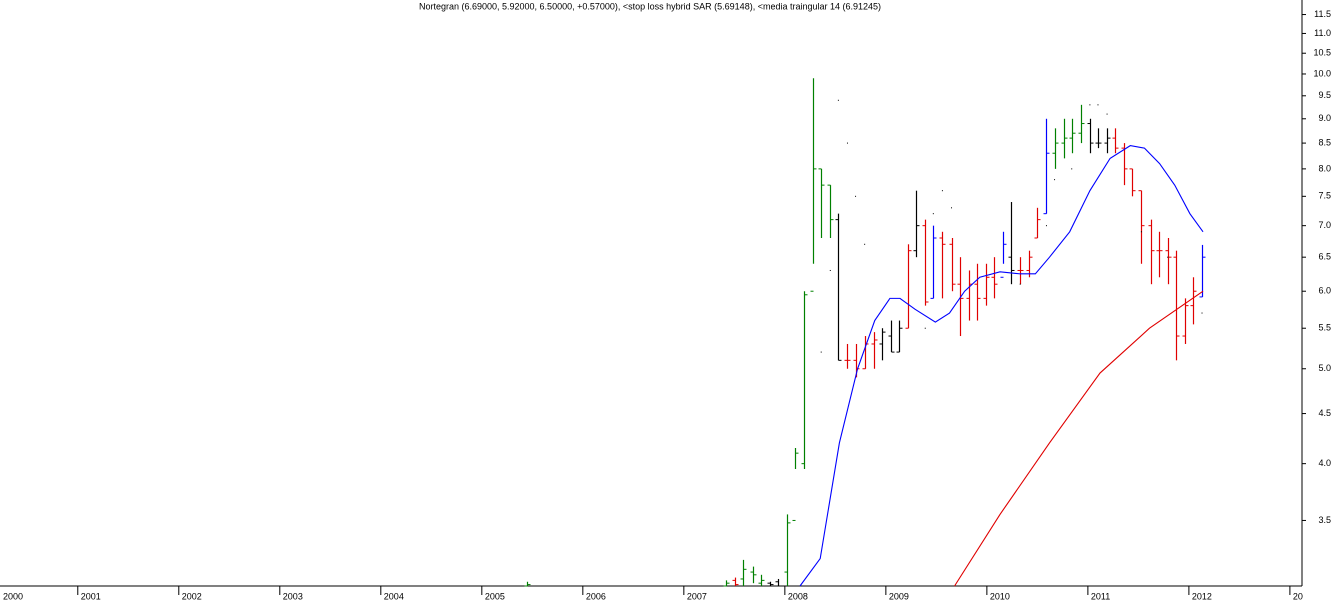 The image size is (1336, 602). Describe the element at coordinates (1100, 596) in the screenshot. I see `x-tick-label: 2011` at that location.